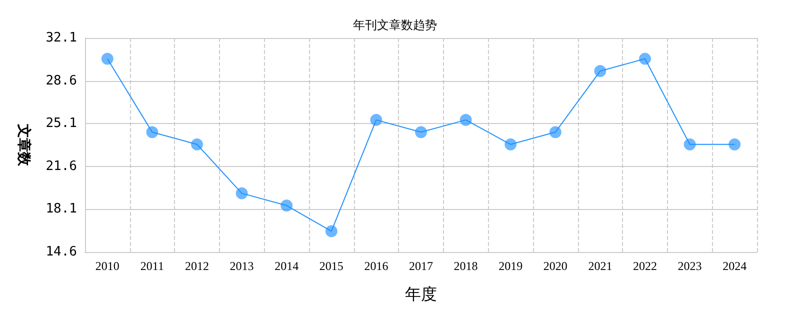 This screenshot has width=790, height=330. Describe the element at coordinates (421, 266) in the screenshot. I see `x-tick-label: 2017` at that location.